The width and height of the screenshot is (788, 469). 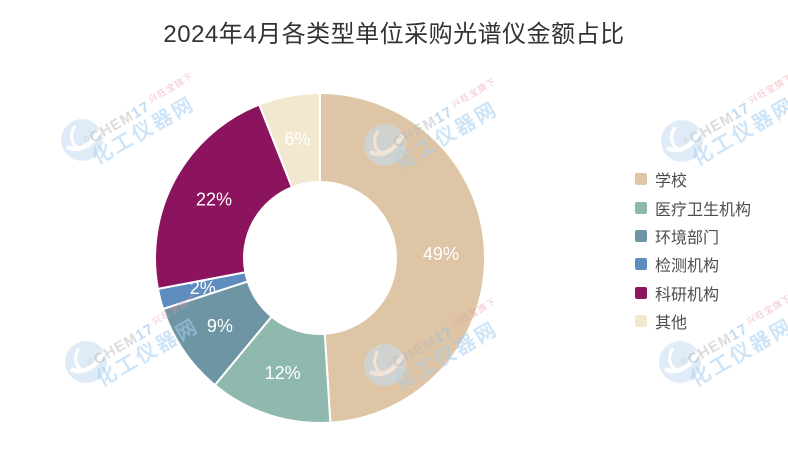 What do you see at coordinates (441, 254) in the screenshot?
I see `slice-label-学校: 49%` at bounding box center [441, 254].